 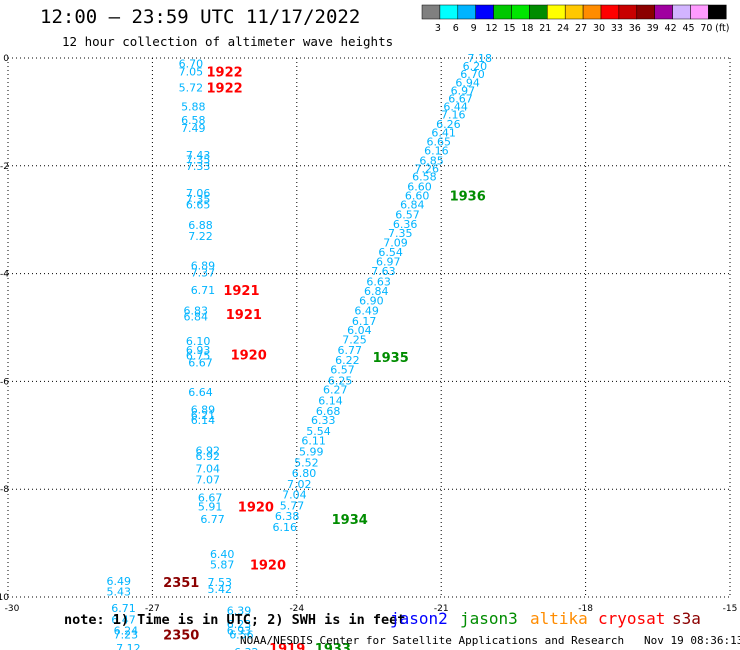 I want to click on track-time-label: 1934, so click(x=350, y=520).